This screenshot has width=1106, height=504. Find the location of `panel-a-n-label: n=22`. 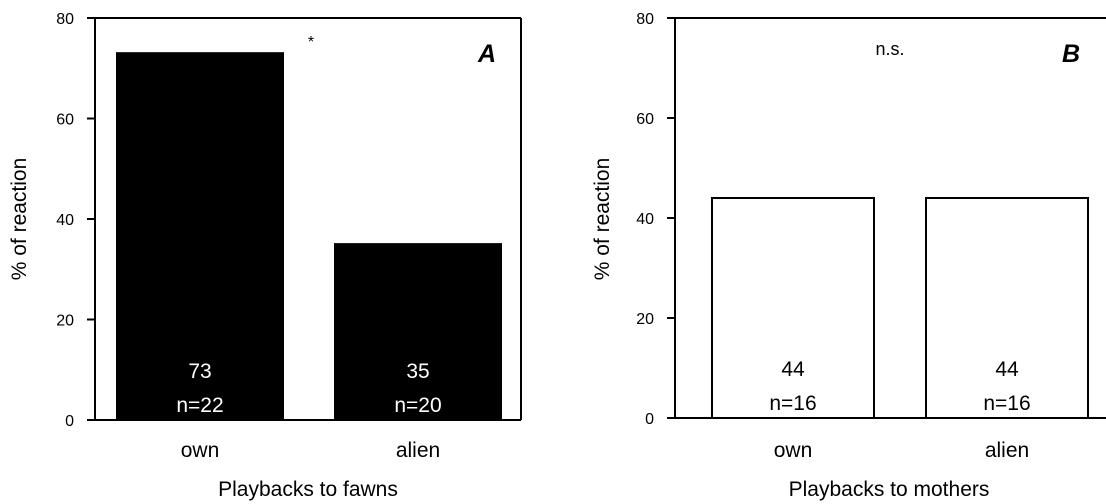

panel-a-n-label: n=22 is located at coordinates (199, 405).